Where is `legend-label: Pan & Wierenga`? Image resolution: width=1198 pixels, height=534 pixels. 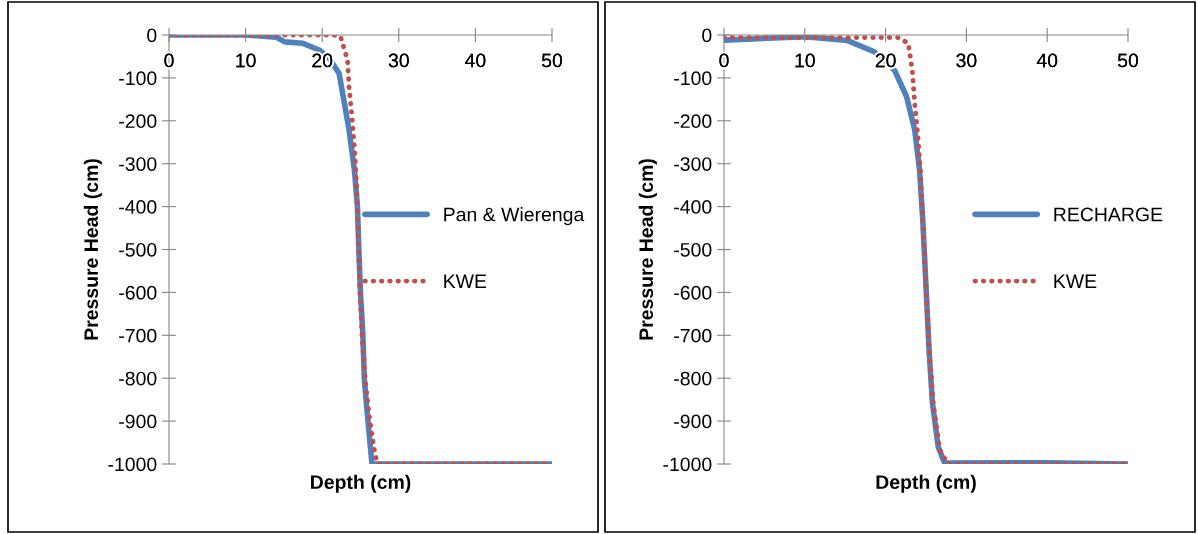
legend-label: Pan & Wierenga is located at coordinates (514, 216).